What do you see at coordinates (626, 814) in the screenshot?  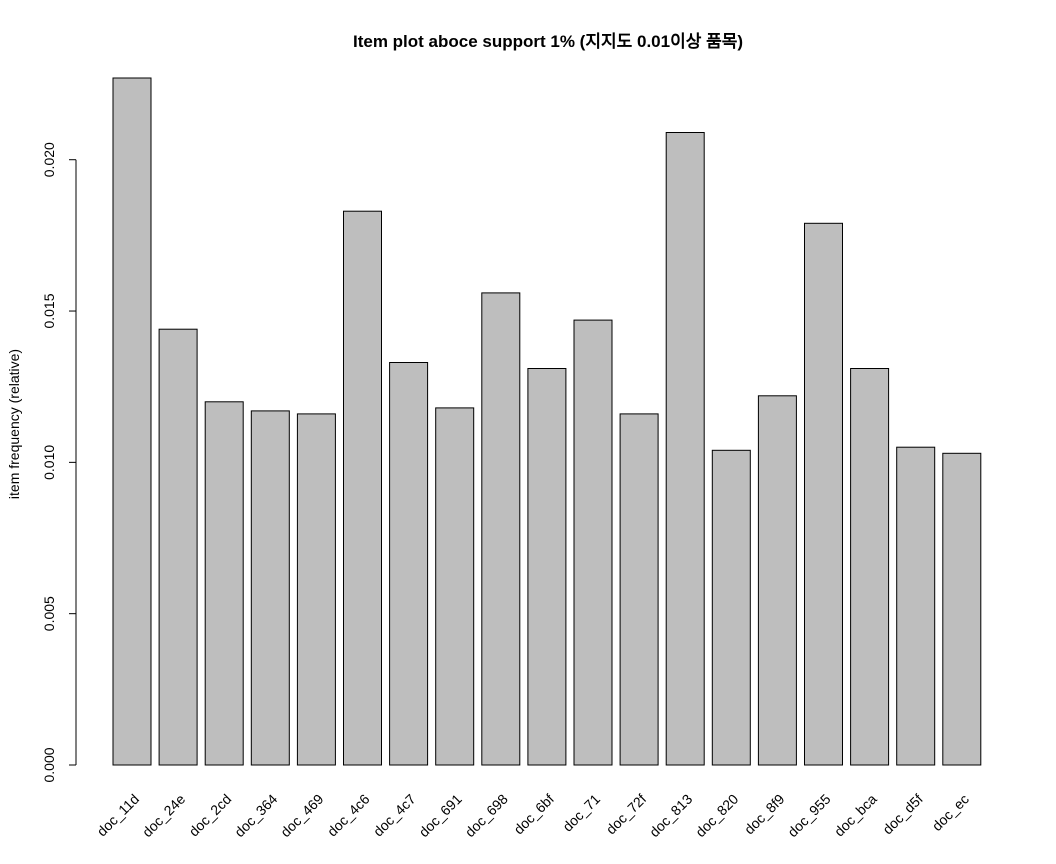 I see `x-tick-label: doc_72f` at bounding box center [626, 814].